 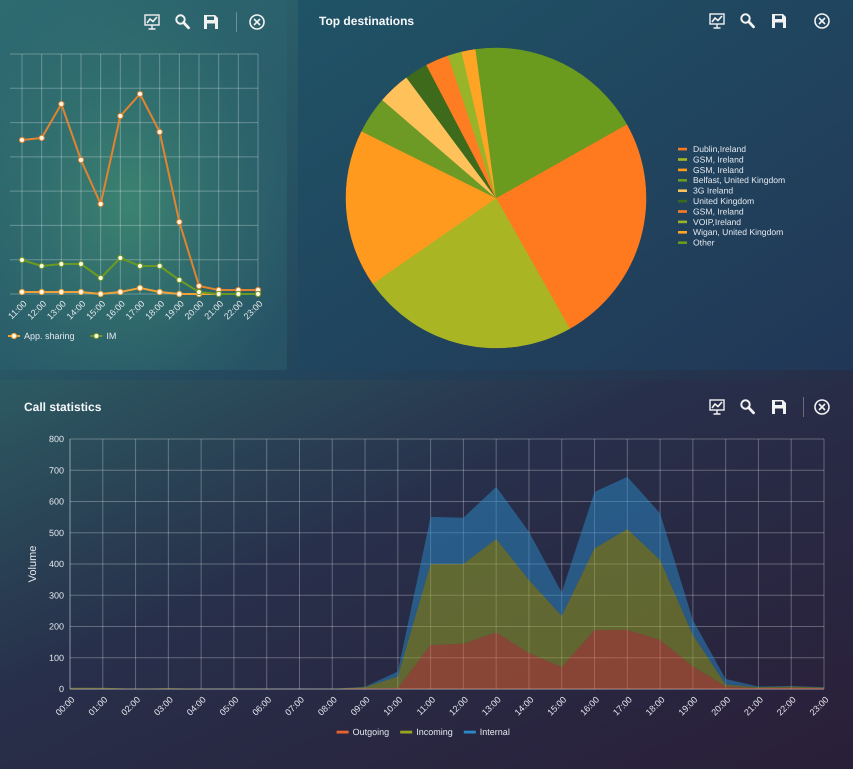 What do you see at coordinates (719, 149) in the screenshot?
I see `legend-label: Dublin,Ireland` at bounding box center [719, 149].